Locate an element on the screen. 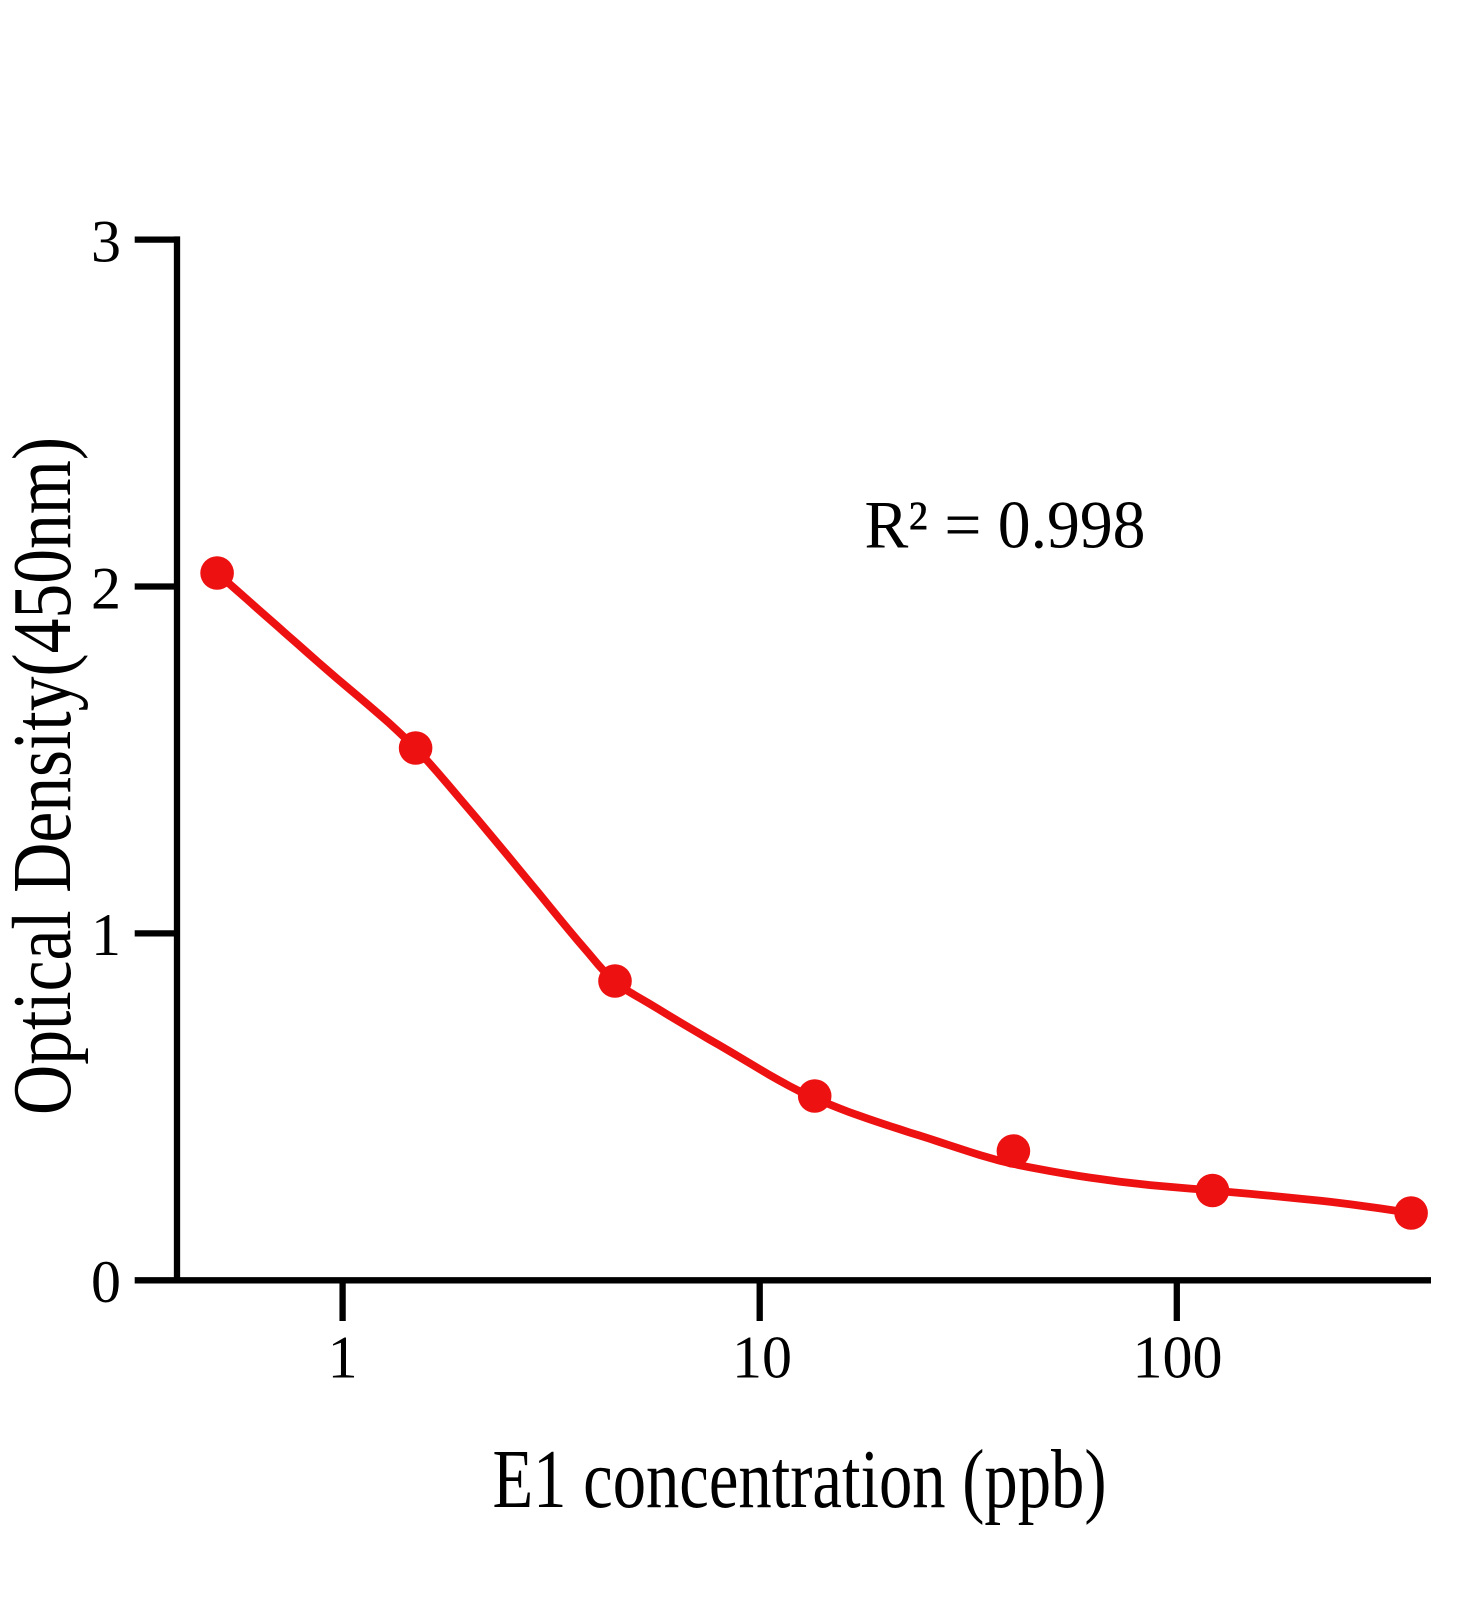 Image resolution: width=1472 pixels, height=1600 pixels. svg-text: 10 is located at coordinates (762, 1358).